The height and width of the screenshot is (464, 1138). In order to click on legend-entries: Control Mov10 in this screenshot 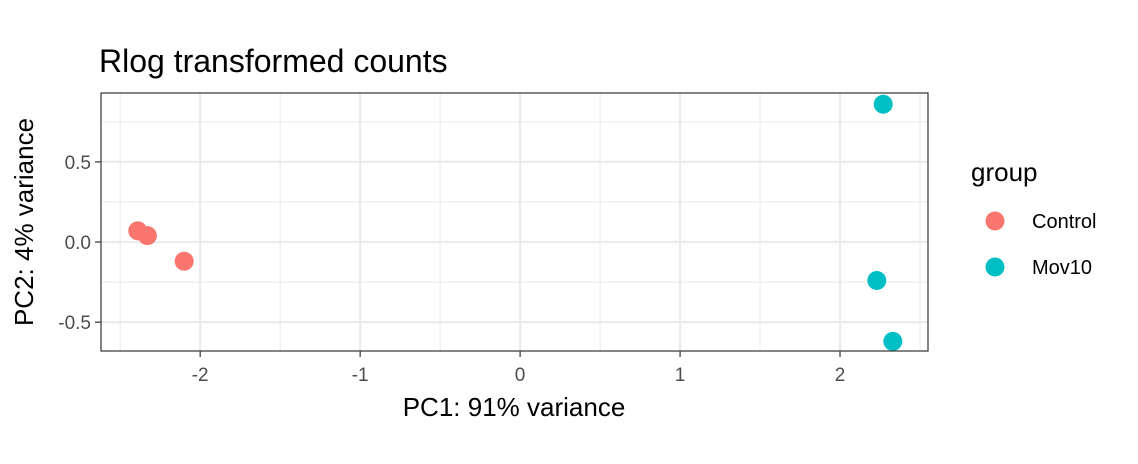, I will do `click(1040, 245)`.